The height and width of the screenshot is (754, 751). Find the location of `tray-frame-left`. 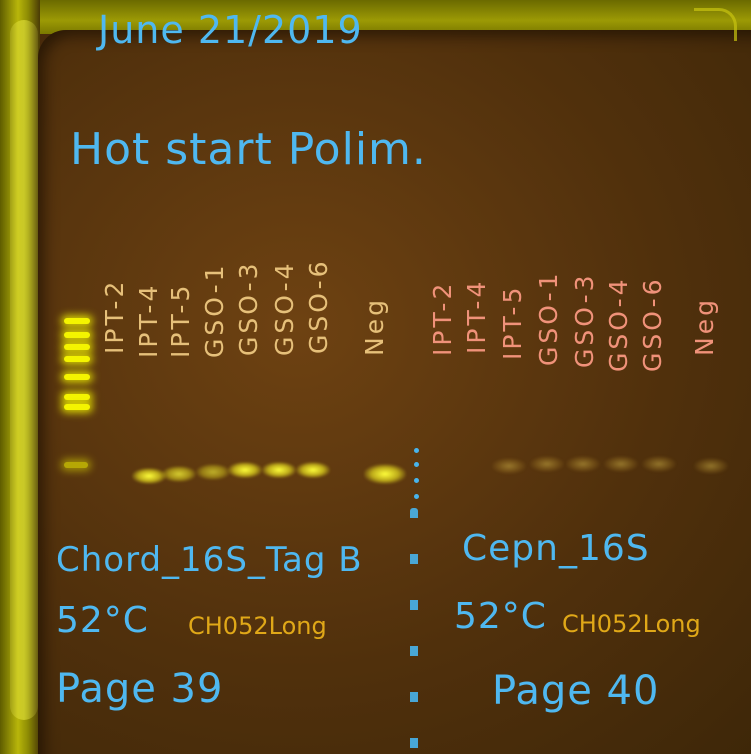

tray-frame-left is located at coordinates (20, 377).